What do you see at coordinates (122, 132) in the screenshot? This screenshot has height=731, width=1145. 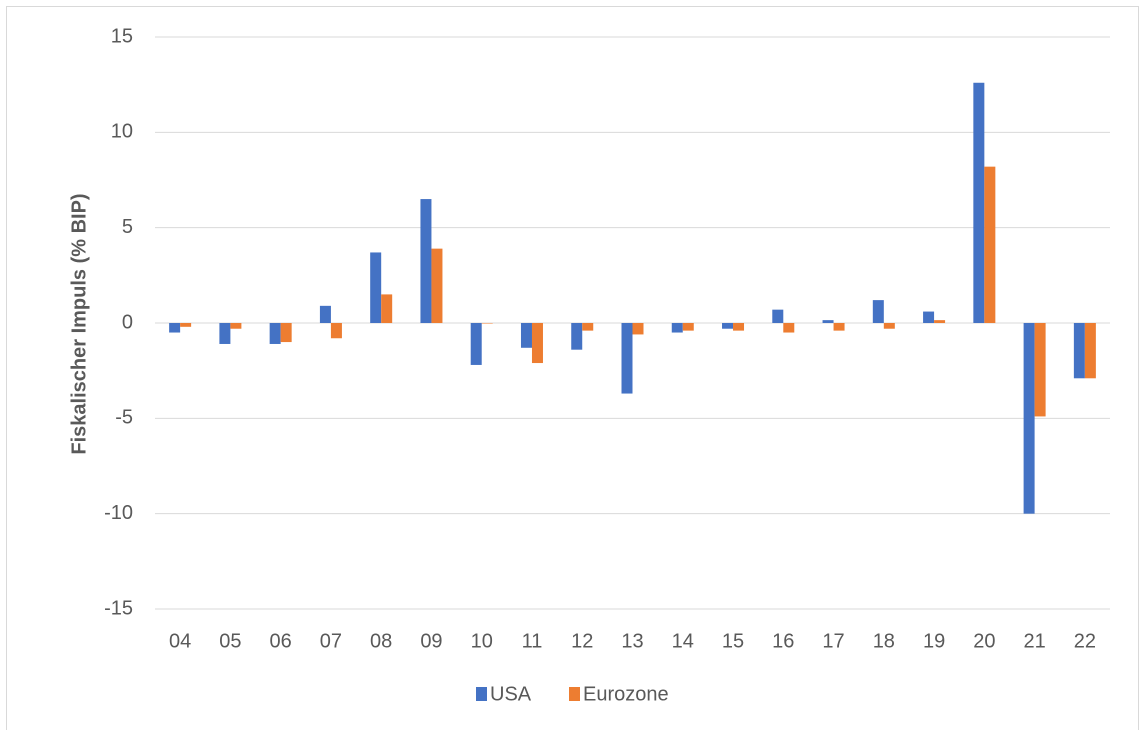 I see `y-tick-label: 10` at bounding box center [122, 132].